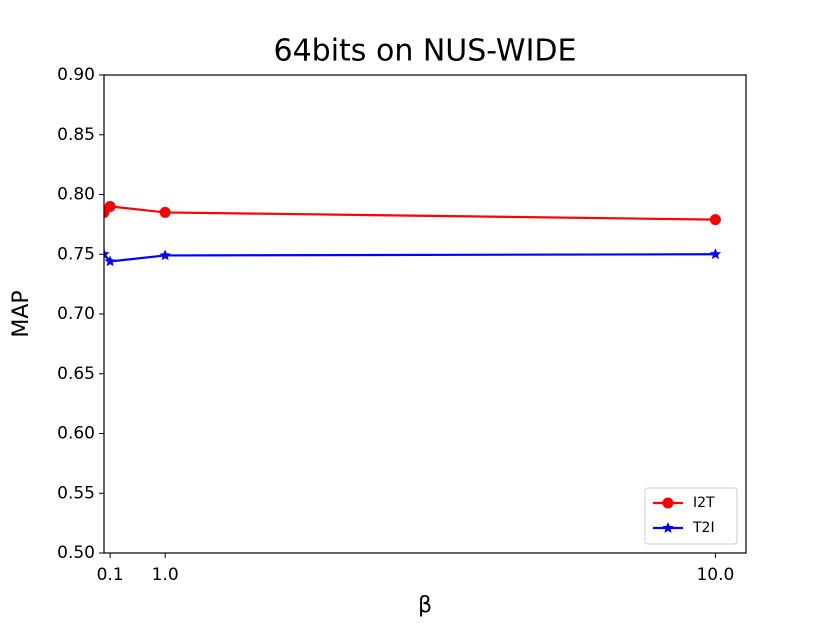  What do you see at coordinates (21, 313) in the screenshot?
I see `y-axis-label: MAP` at bounding box center [21, 313].